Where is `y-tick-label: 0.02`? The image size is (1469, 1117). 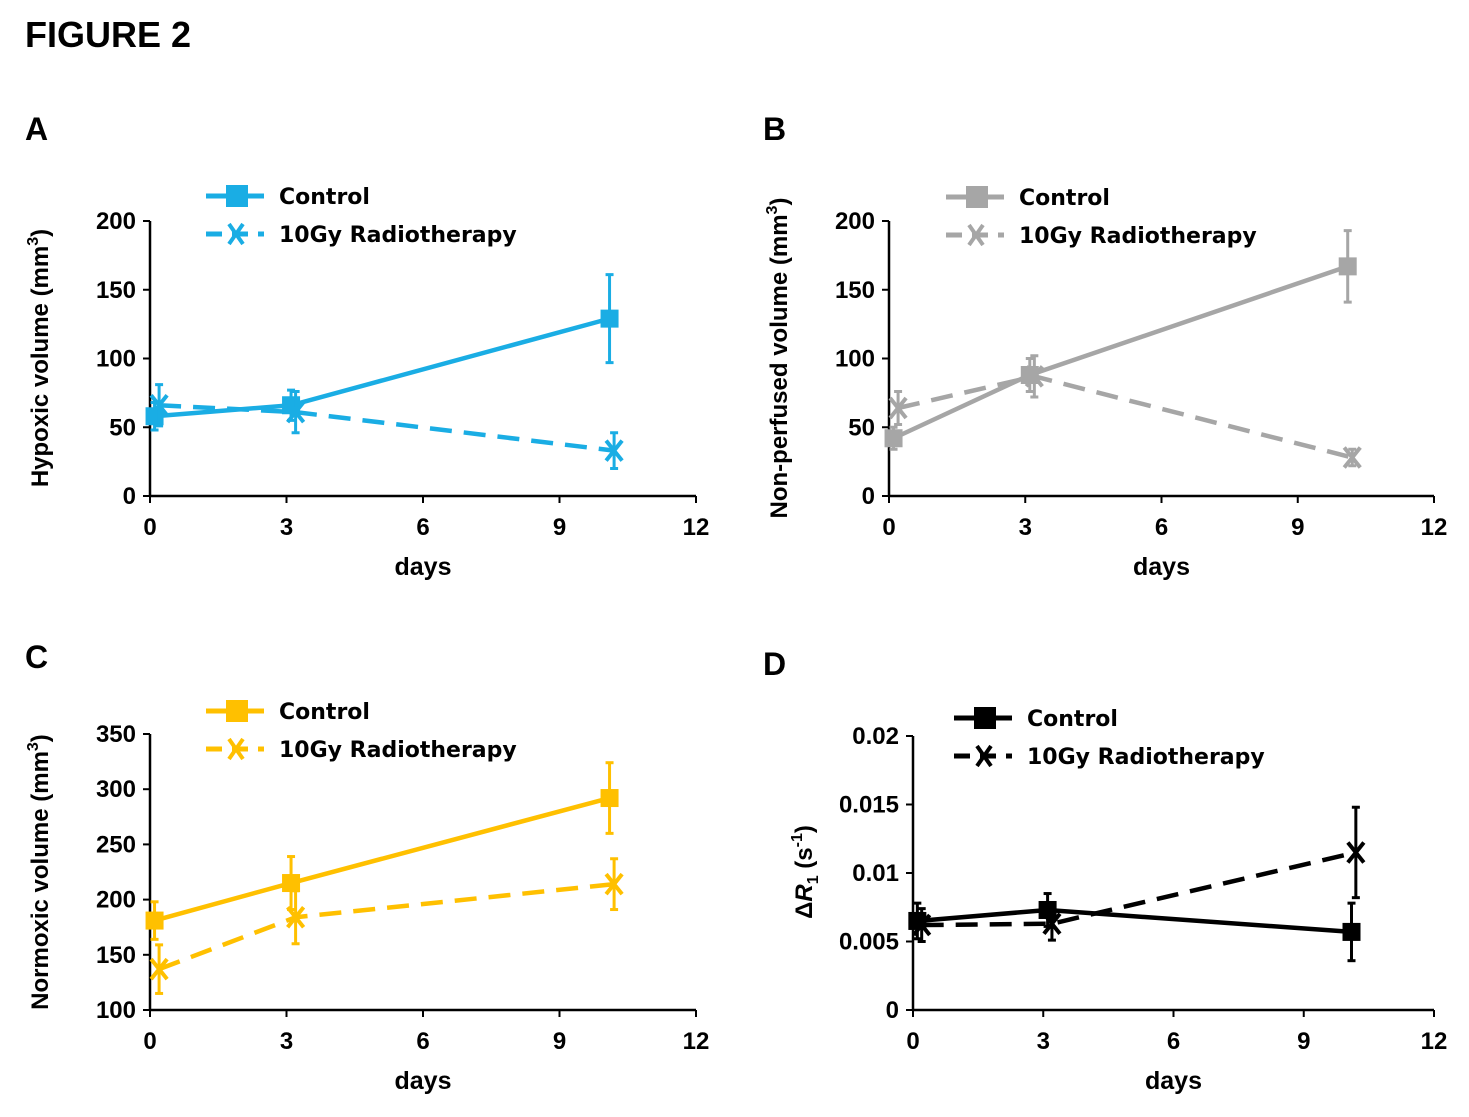 y-tick-label: 0.02 is located at coordinates (875, 736).